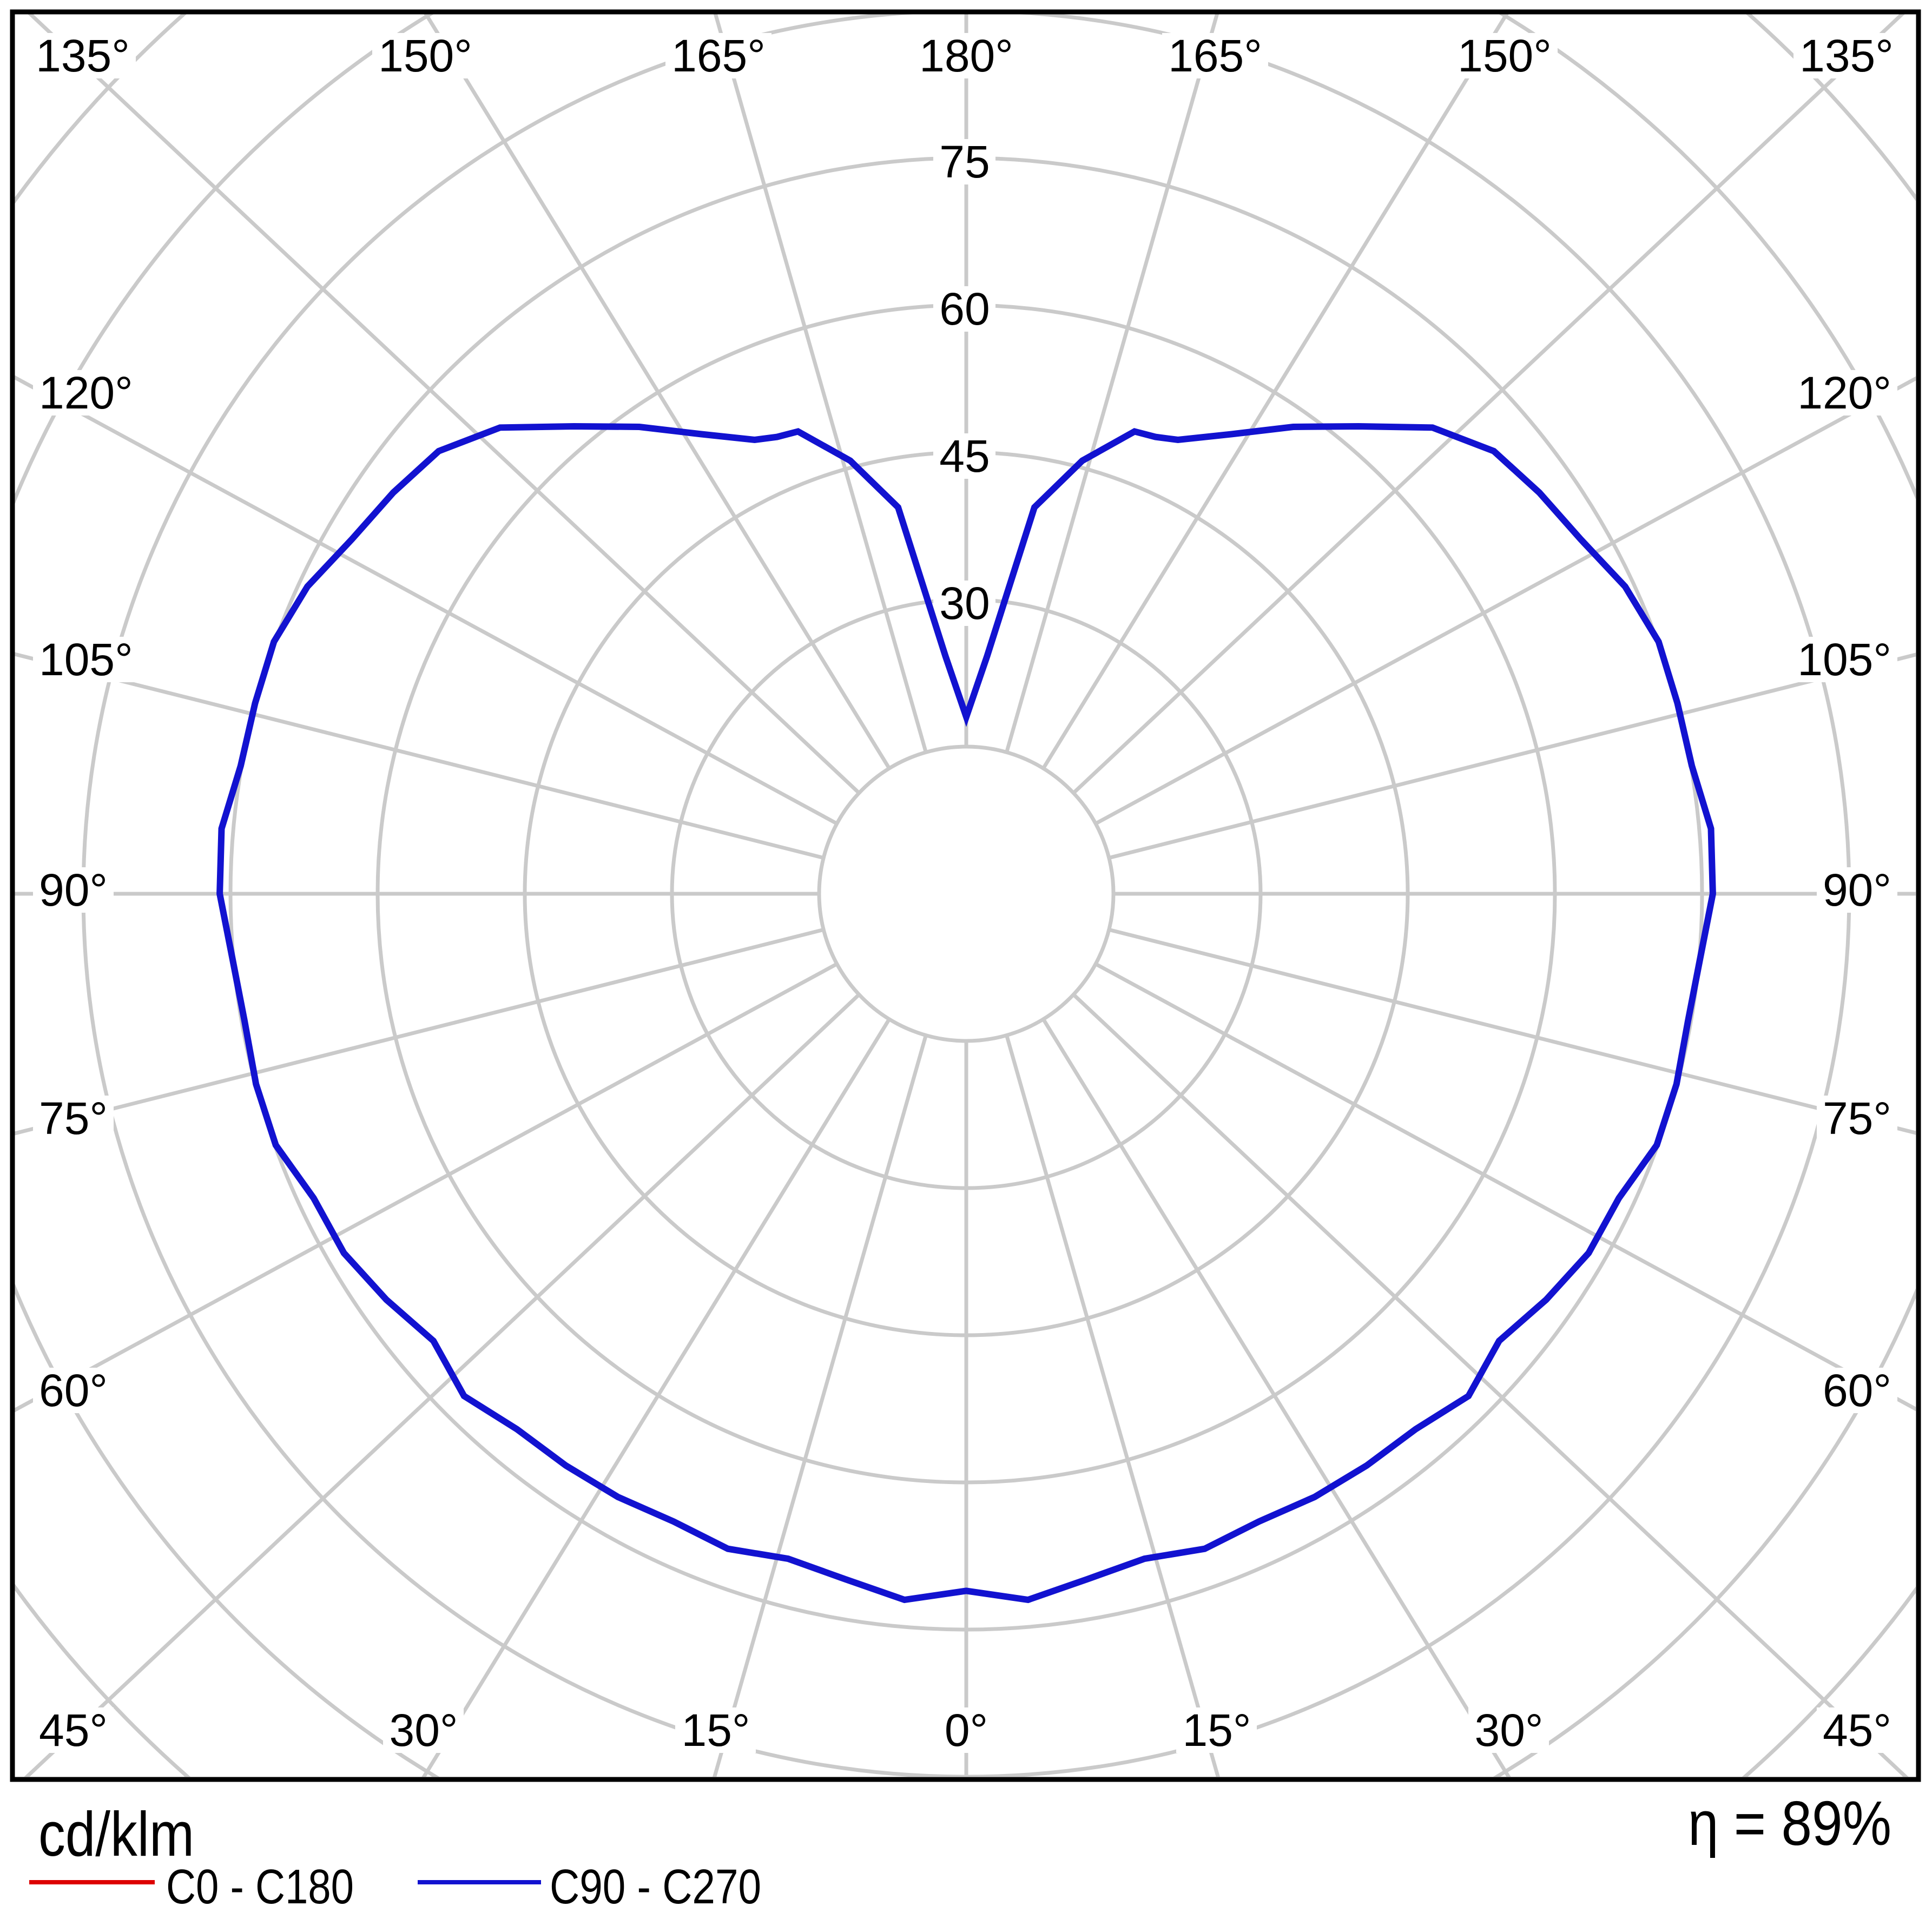 The width and height of the screenshot is (1932, 1932). What do you see at coordinates (655, 1887) in the screenshot?
I see `svg-text: C90 - C270` at bounding box center [655, 1887].